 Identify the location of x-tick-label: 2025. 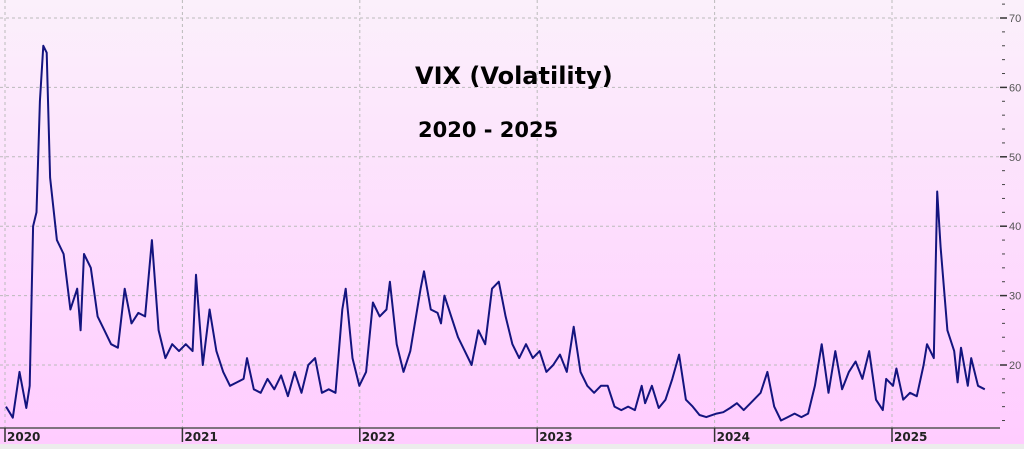
(910, 437).